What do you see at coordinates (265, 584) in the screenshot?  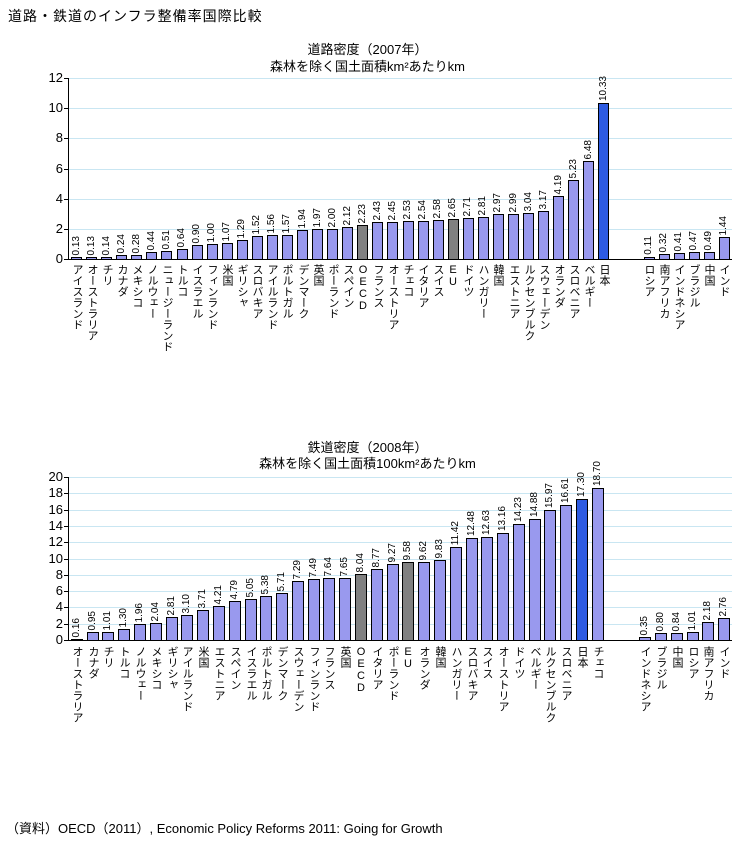 I see `bar-value-label: 5.38` at bounding box center [265, 584].